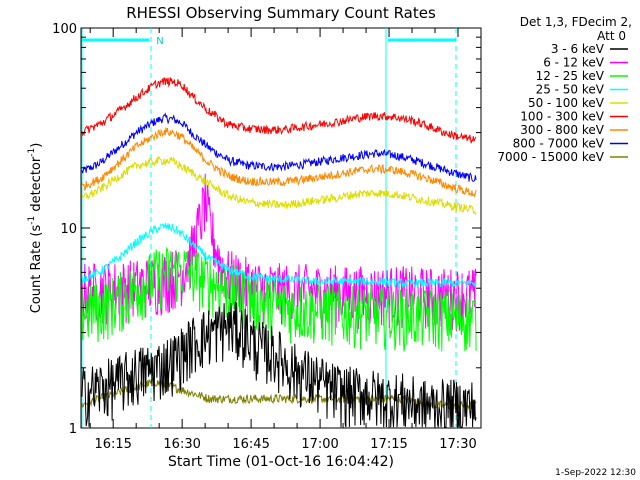 The height and width of the screenshot is (480, 640). Describe the element at coordinates (611, 36) in the screenshot. I see `legend-header-line2: Att 0` at that location.